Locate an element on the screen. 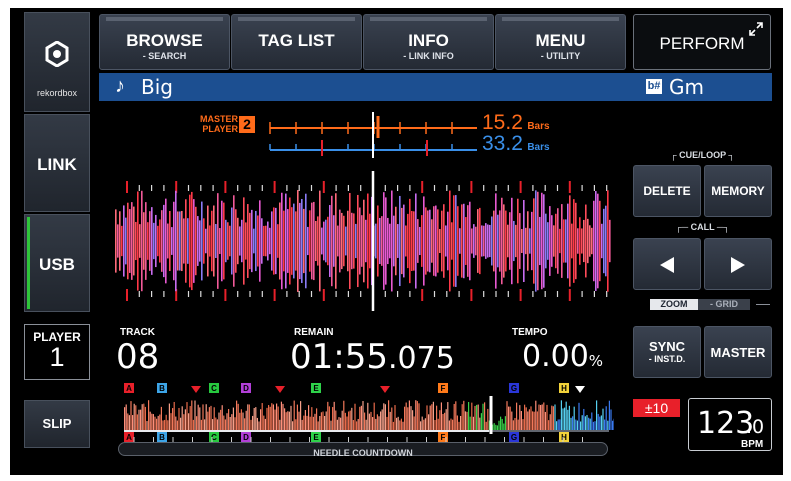  tab-info: INFO - LINK INFO is located at coordinates (428, 42).